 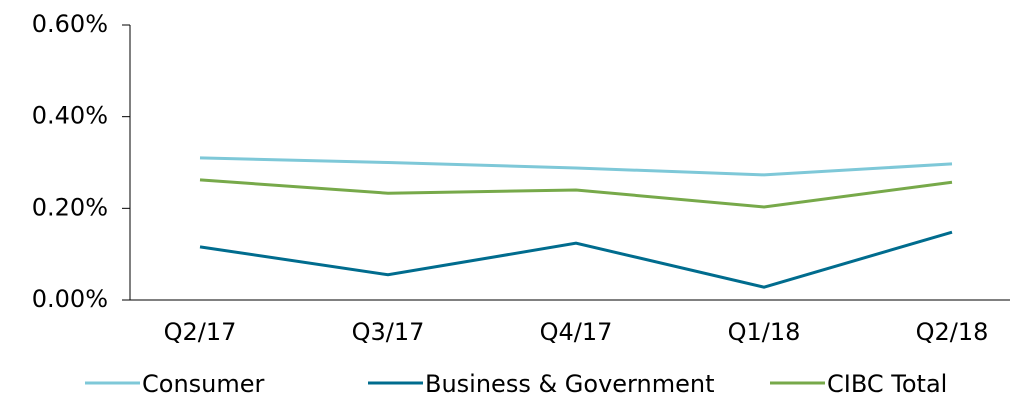 I want to click on x-tick-label: Q4/17, so click(x=576, y=332).